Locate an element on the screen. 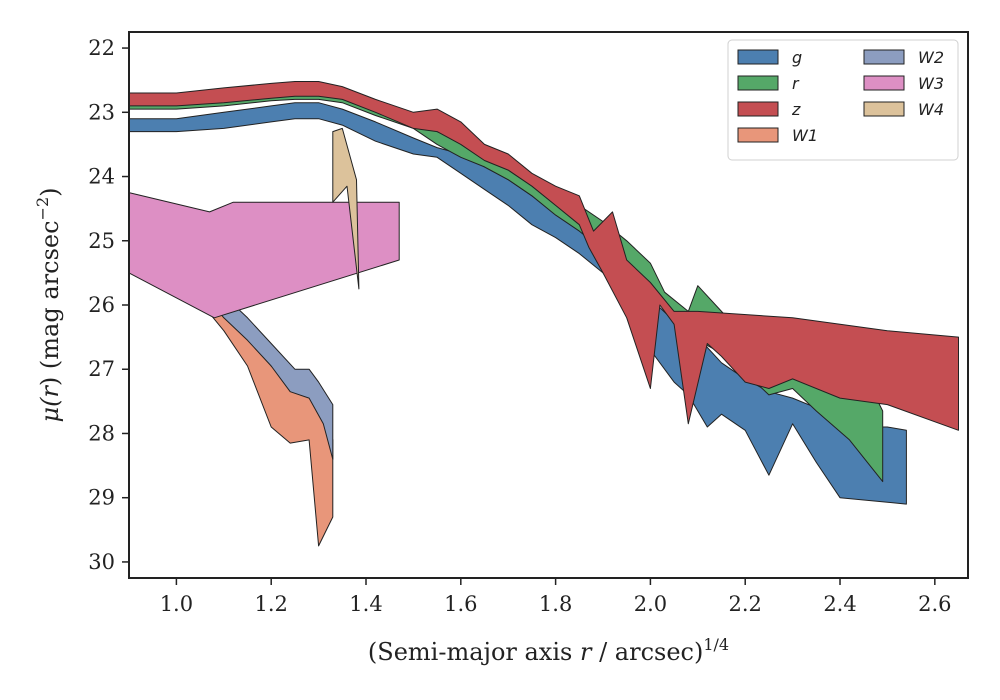  y-tick-label: 23 is located at coordinates (101, 112).